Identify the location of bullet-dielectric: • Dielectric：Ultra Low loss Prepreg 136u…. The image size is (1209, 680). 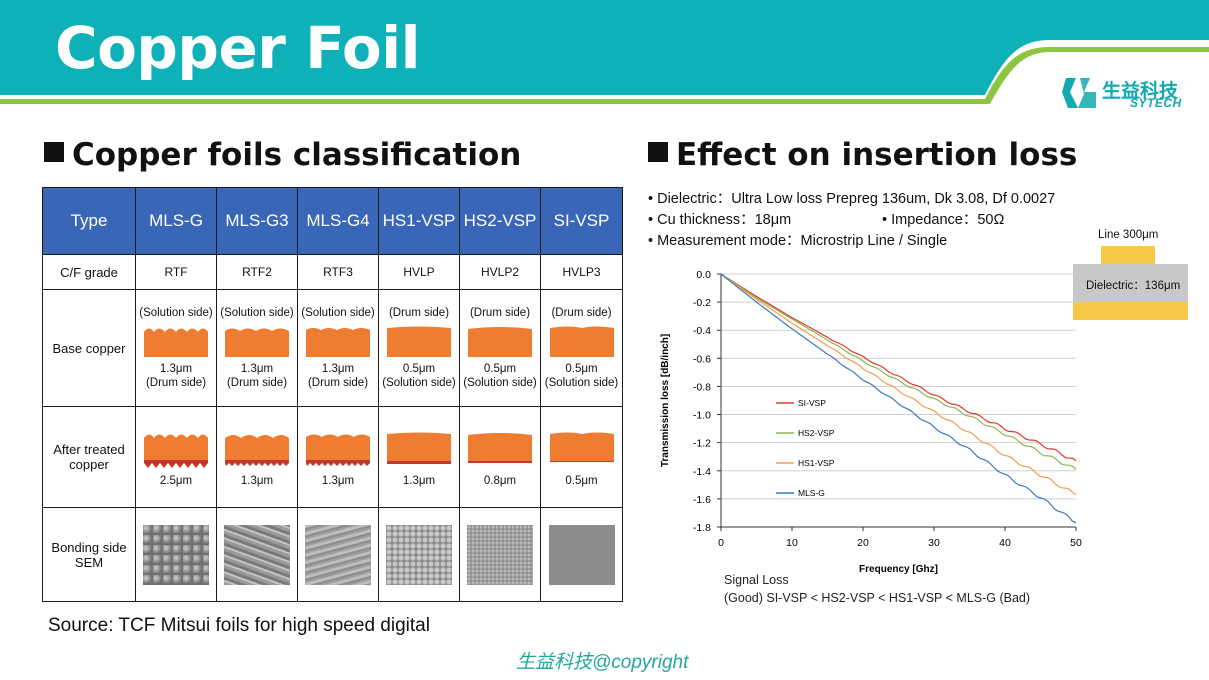
(852, 199).